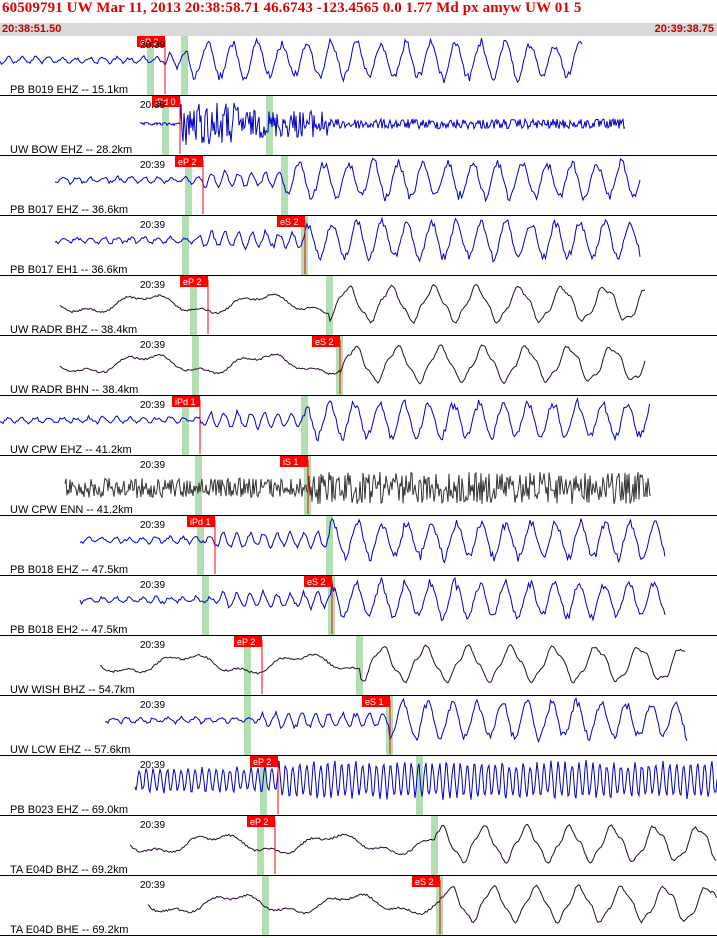  What do you see at coordinates (291, 462) in the screenshot?
I see `s-pick-label: iS 1` at bounding box center [291, 462].